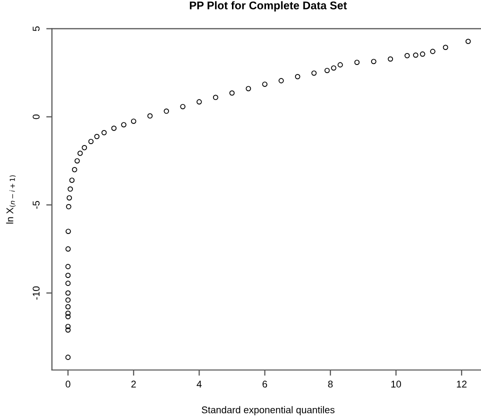 This screenshot has width=481, height=418. What do you see at coordinates (265, 384) in the screenshot?
I see `x-tick-label: 6` at bounding box center [265, 384].